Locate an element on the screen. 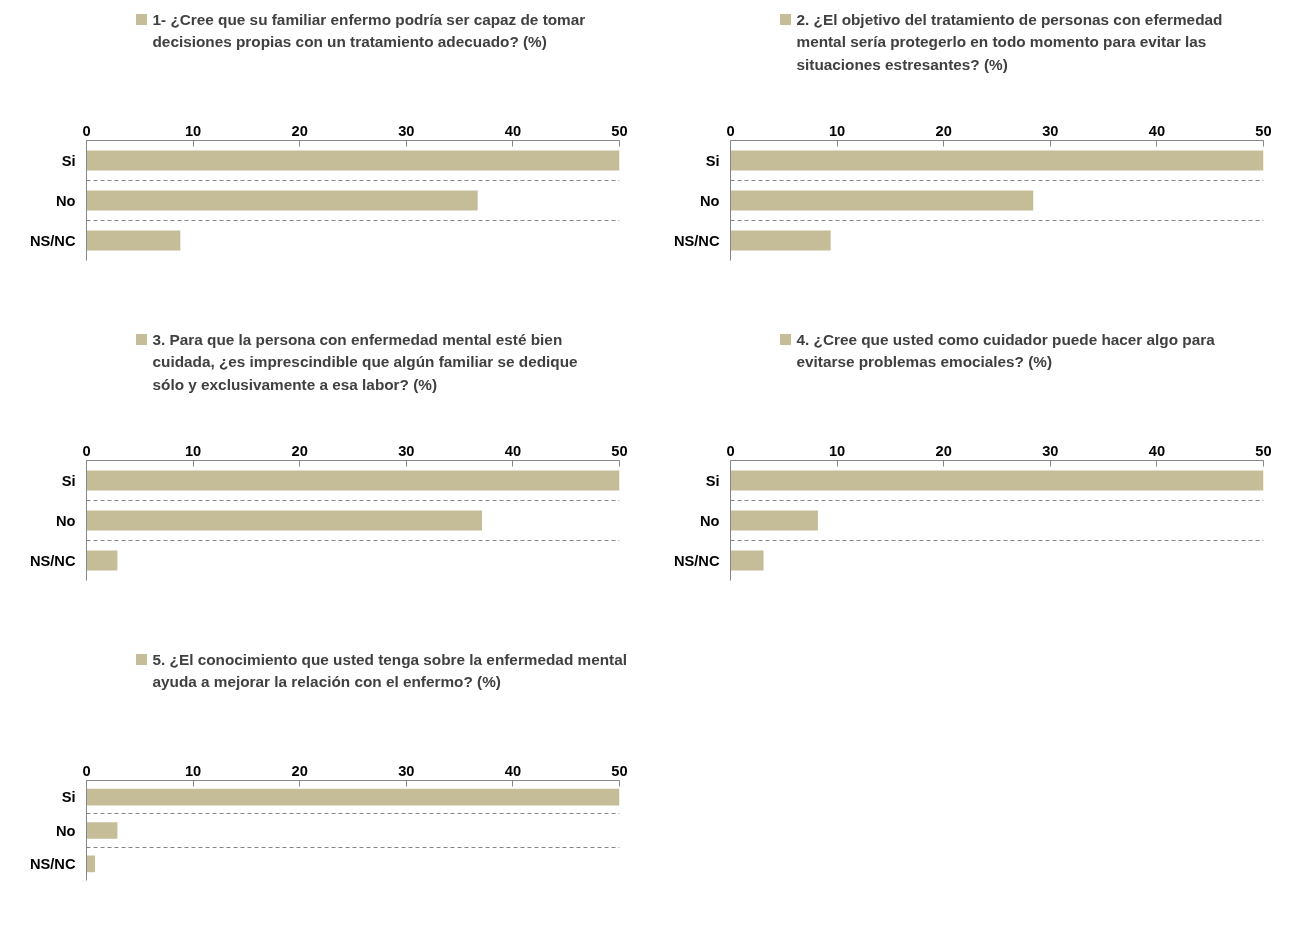 Image resolution: width=1297 pixels, height=928 pixels. legend-label: 2. ¿El objetivo del tratamiento de personas con efermedad mental sería protegerlo en todo momento para evitar las situaciones estresantes? (%) is located at coordinates (1009, 42).